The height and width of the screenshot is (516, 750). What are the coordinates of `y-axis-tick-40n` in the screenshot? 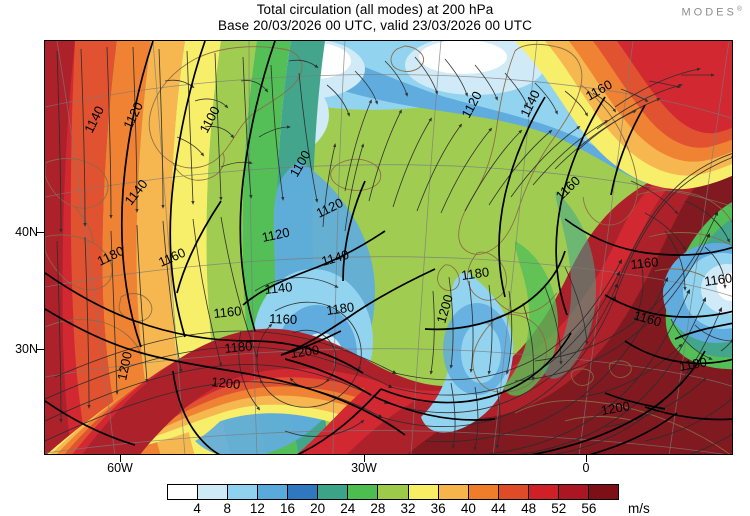 It's located at (40, 233).